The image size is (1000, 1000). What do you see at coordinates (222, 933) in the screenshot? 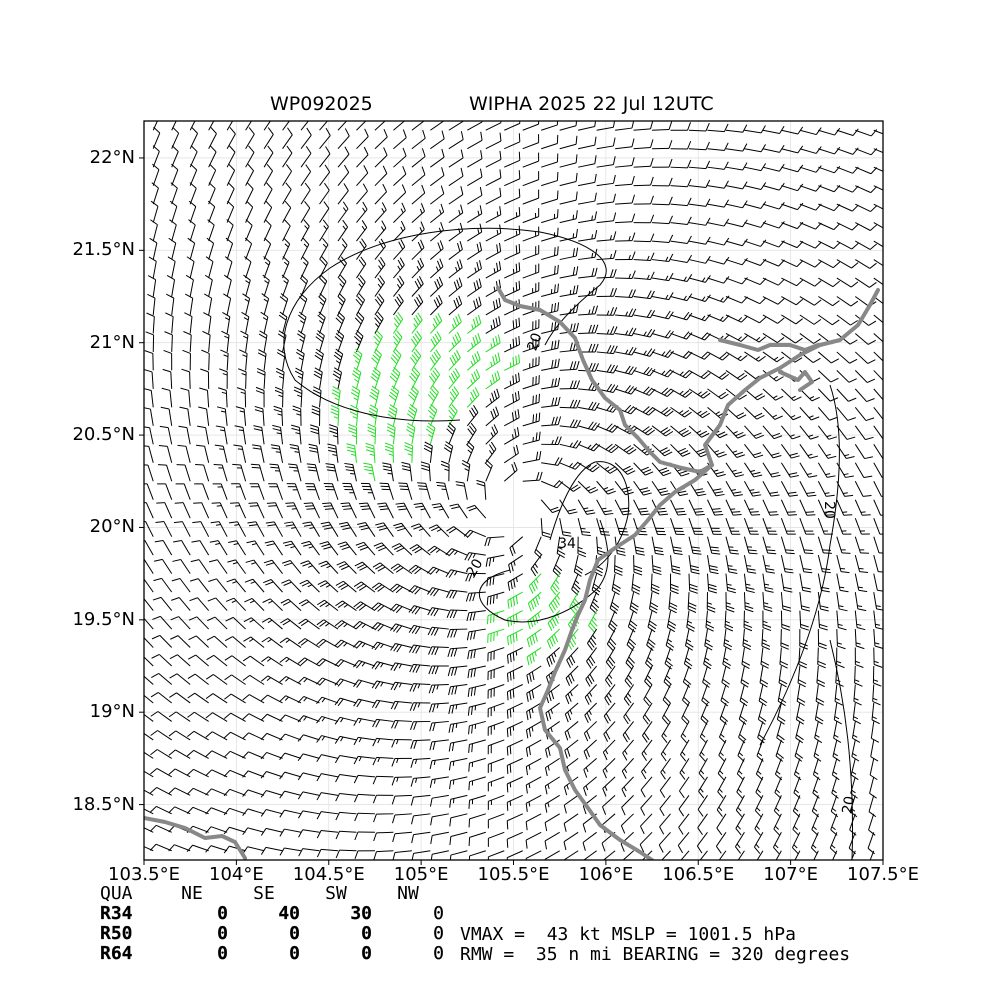
I see `radii-value: 0` at bounding box center [222, 933].